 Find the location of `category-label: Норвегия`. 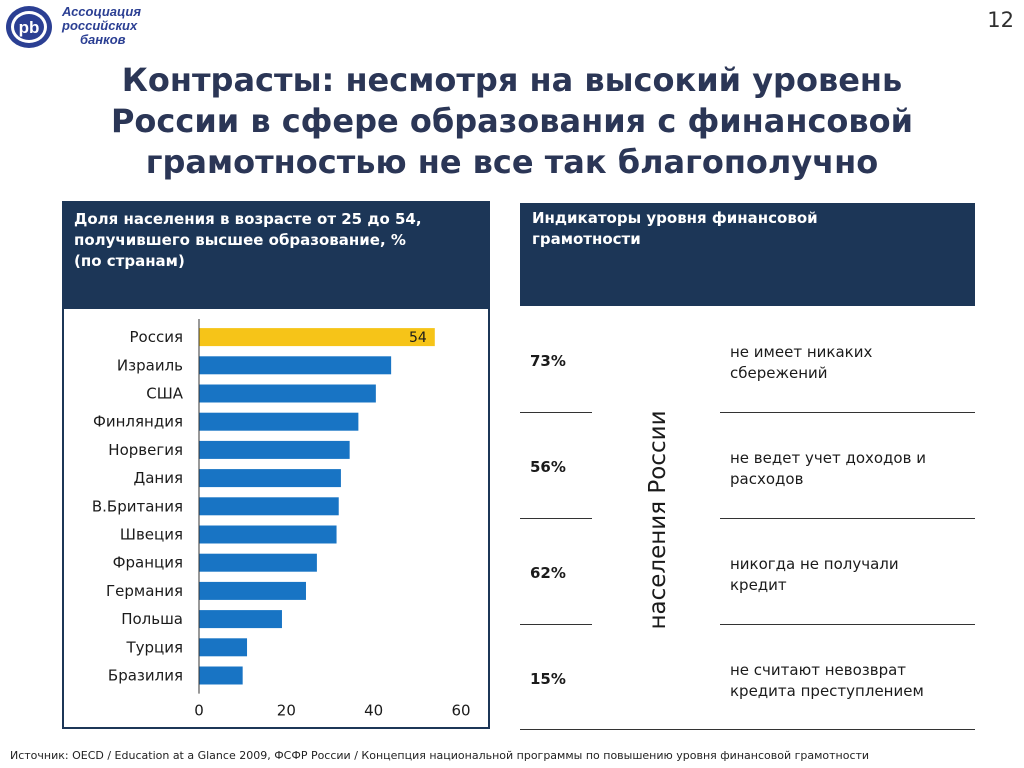

category-label: Норвегия is located at coordinates (145, 450).